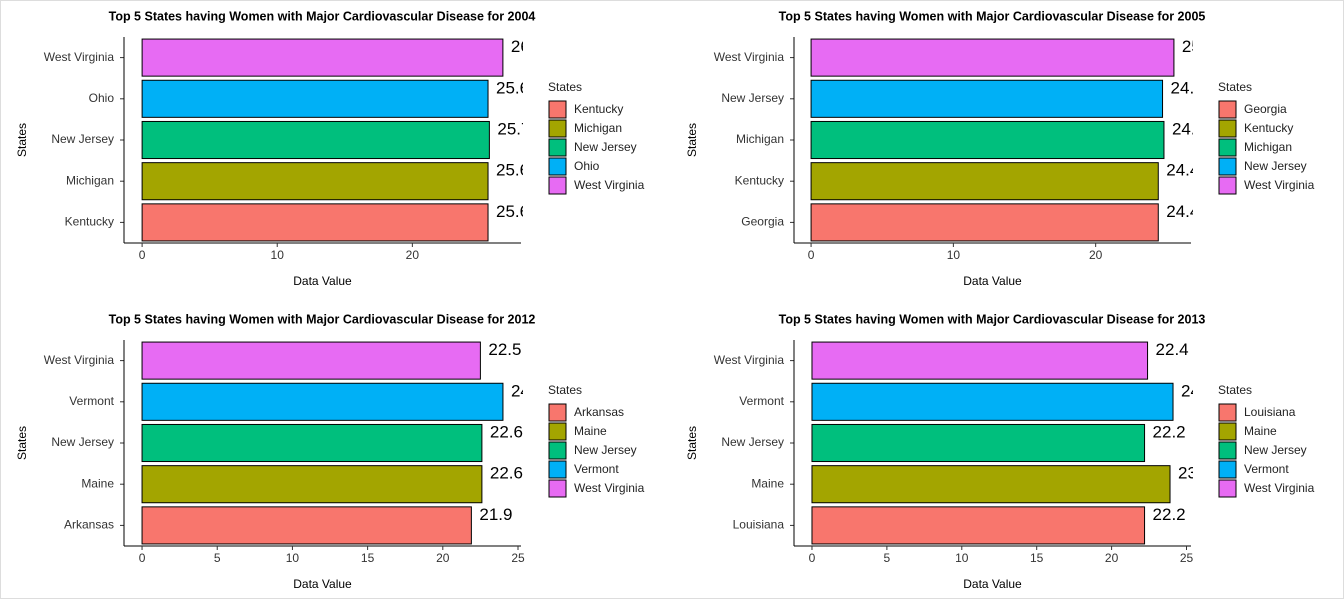 This screenshot has height=599, width=1344. I want to click on value-label: 22.6, so click(506, 473).